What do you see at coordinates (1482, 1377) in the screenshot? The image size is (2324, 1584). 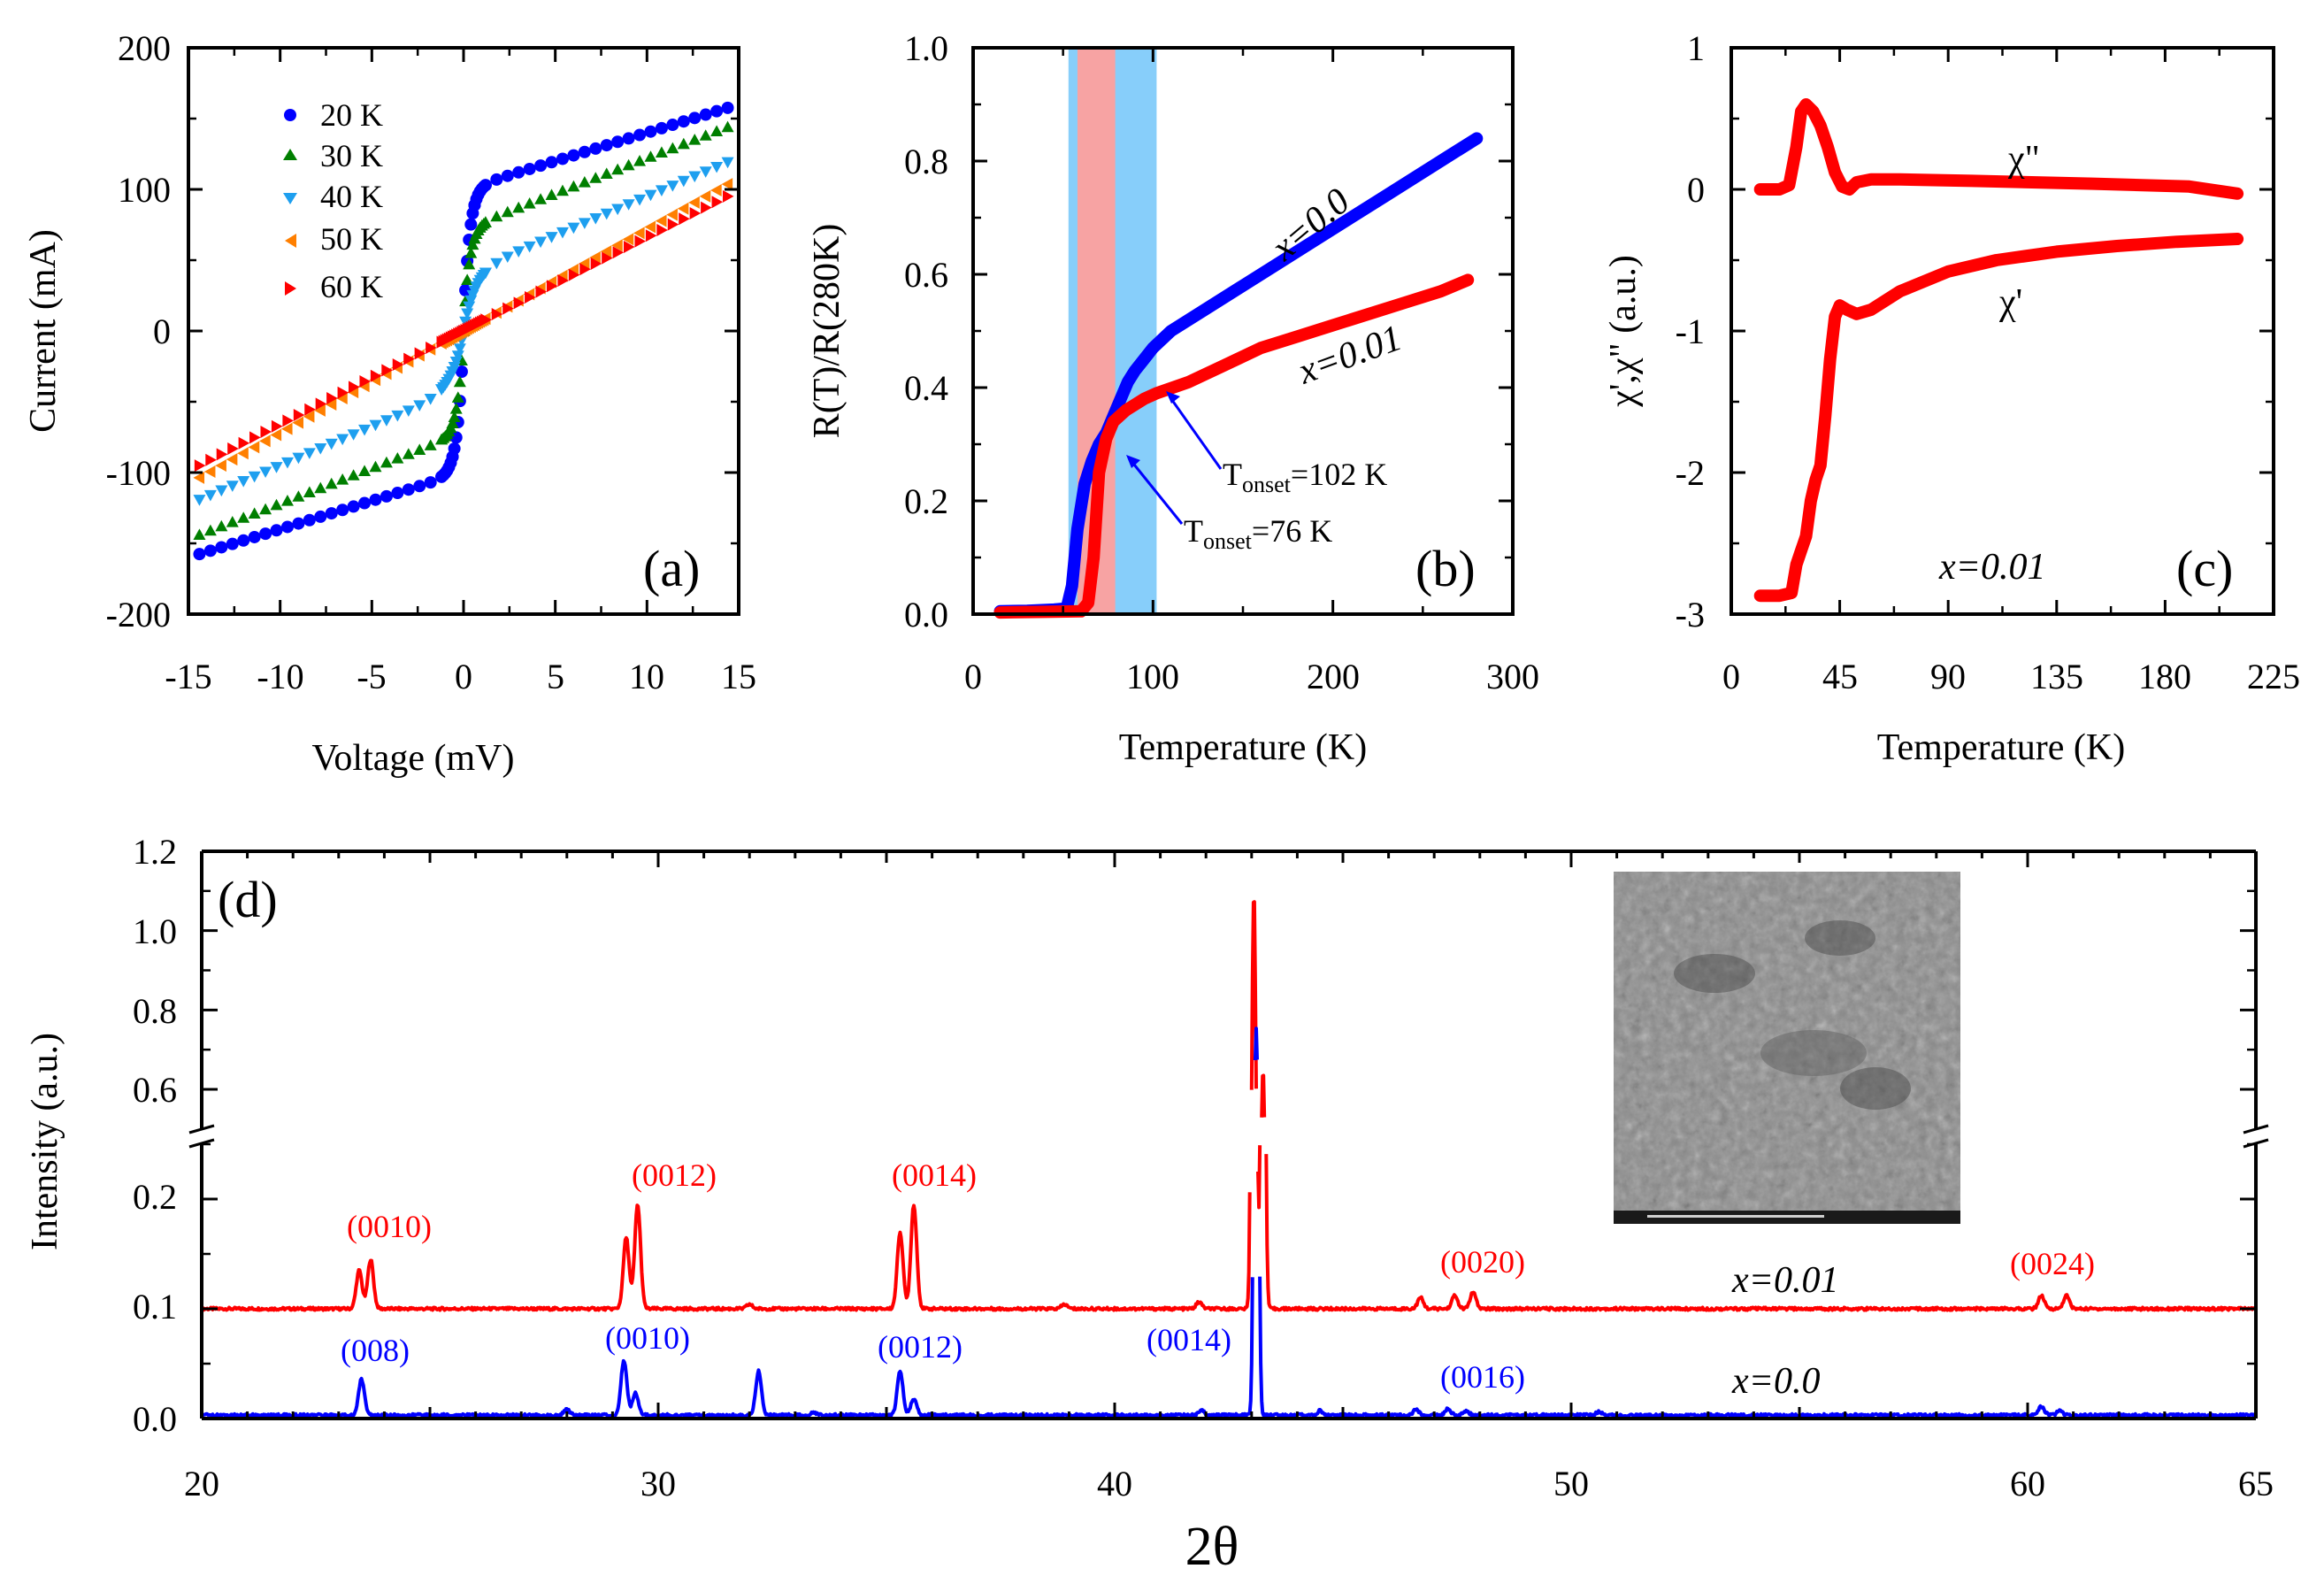 I see `peak-label-blue: (0016)` at bounding box center [1482, 1377].